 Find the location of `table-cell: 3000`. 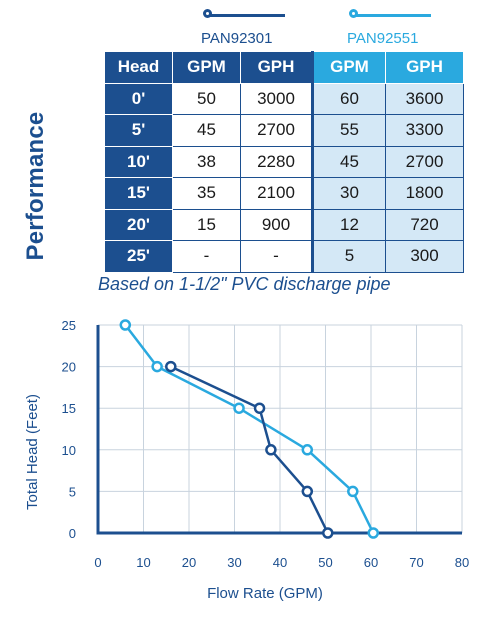

table-cell: 3000 is located at coordinates (276, 98).